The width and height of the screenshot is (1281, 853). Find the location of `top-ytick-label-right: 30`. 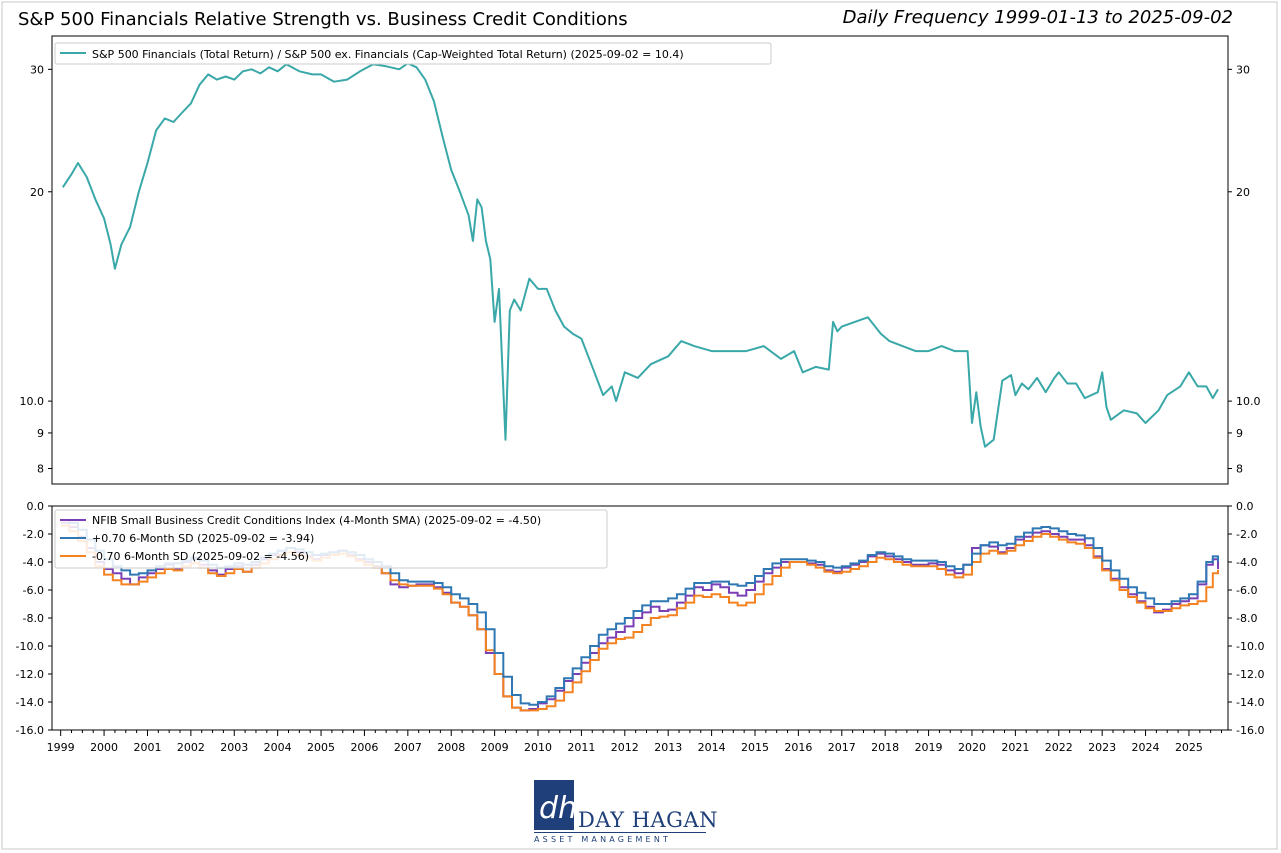

top-ytick-label-right: 30 is located at coordinates (1243, 69).